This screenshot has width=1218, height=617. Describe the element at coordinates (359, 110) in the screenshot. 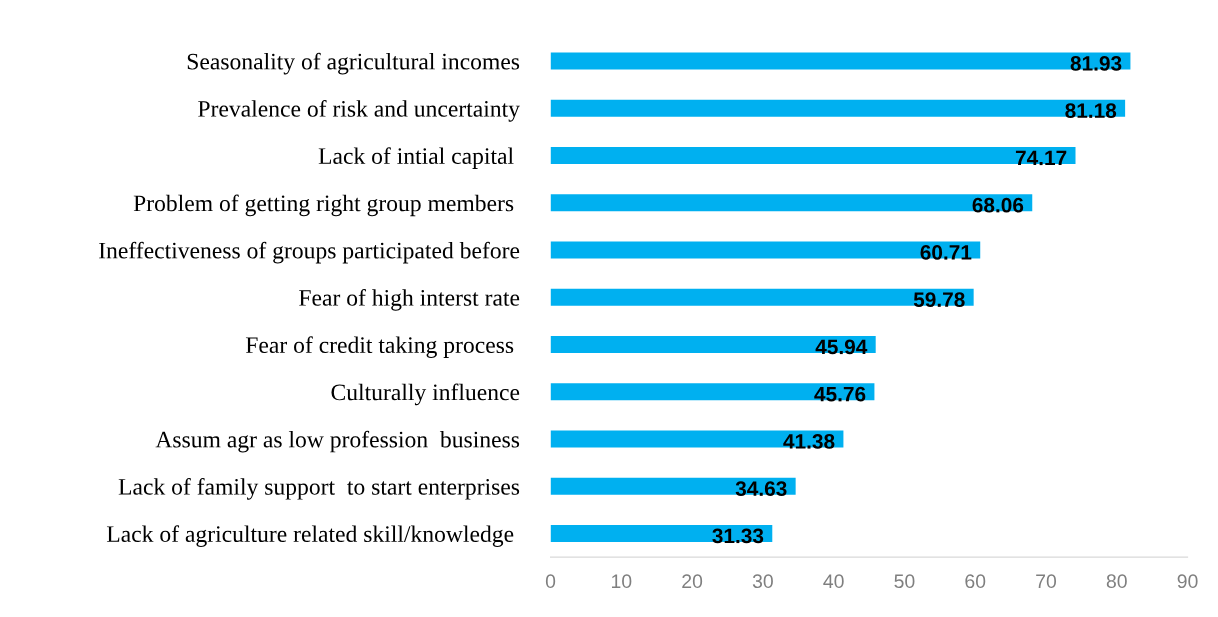

I see `y-tick-label: Prevalence of risk and uncertainty` at that location.